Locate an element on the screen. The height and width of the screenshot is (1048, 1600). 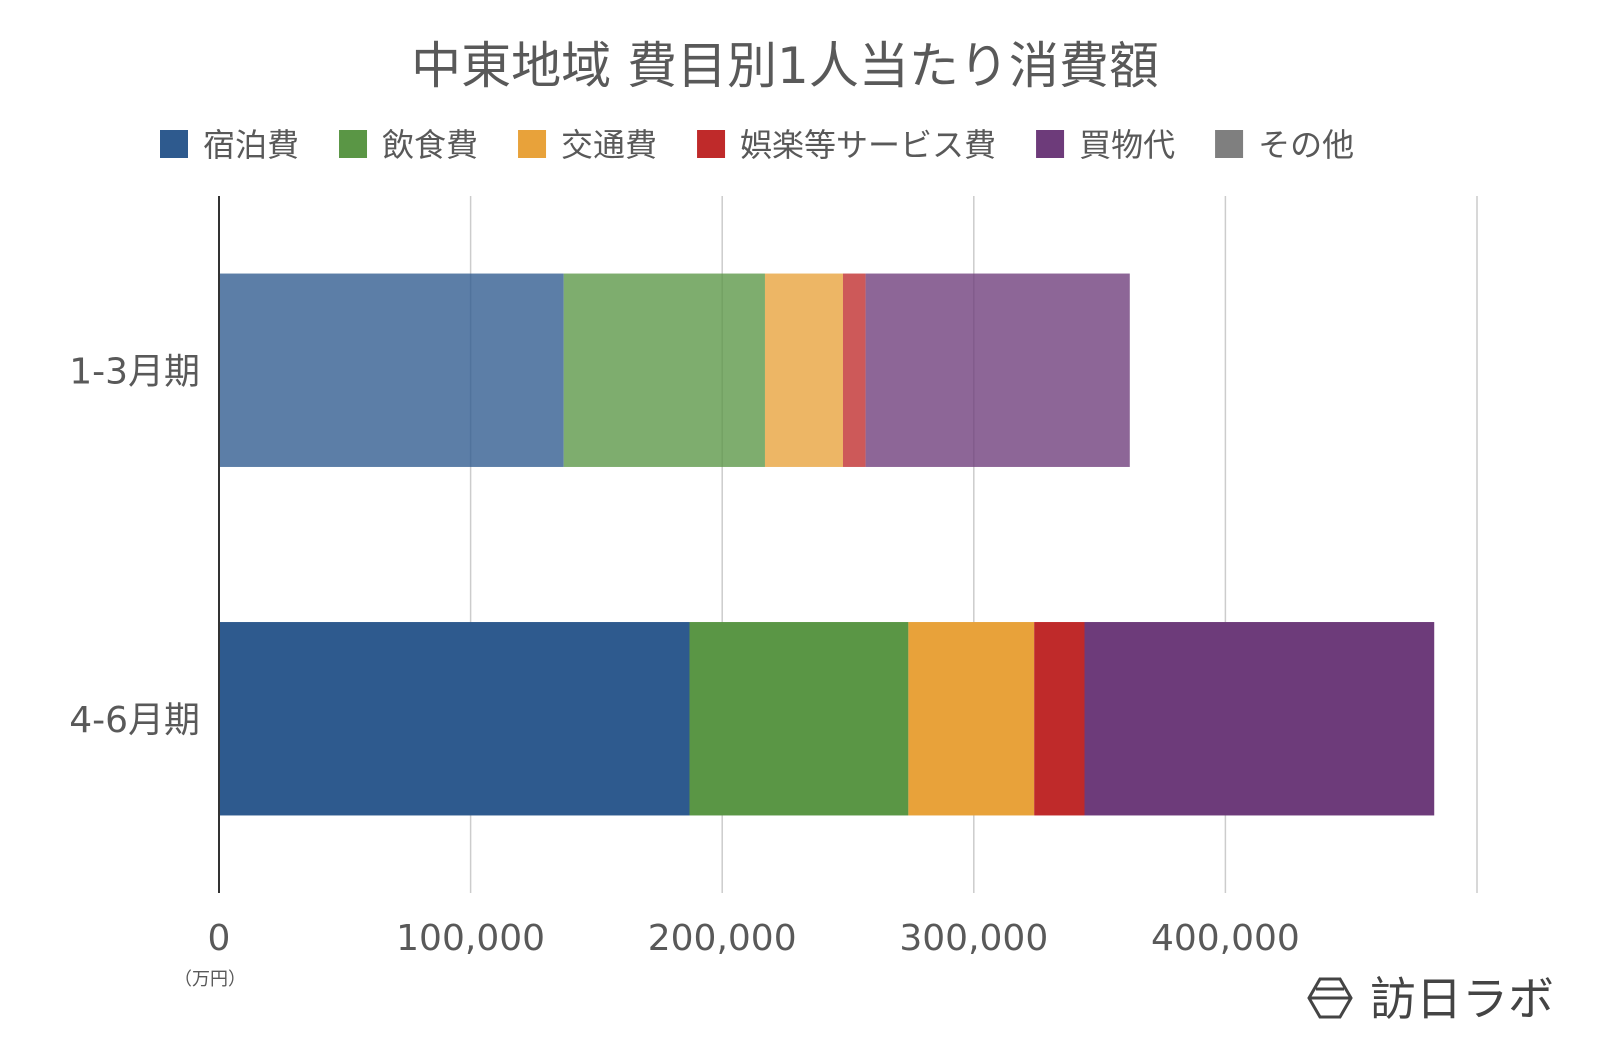
hexagon-logo-icon is located at coordinates (1330, 998).